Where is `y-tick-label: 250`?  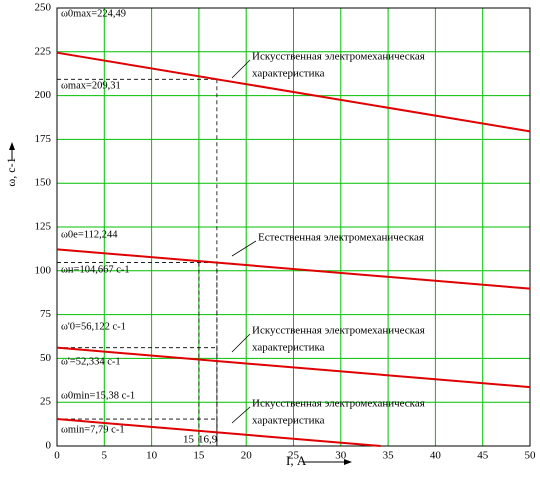
y-tick-label: 250 is located at coordinates (43, 8).